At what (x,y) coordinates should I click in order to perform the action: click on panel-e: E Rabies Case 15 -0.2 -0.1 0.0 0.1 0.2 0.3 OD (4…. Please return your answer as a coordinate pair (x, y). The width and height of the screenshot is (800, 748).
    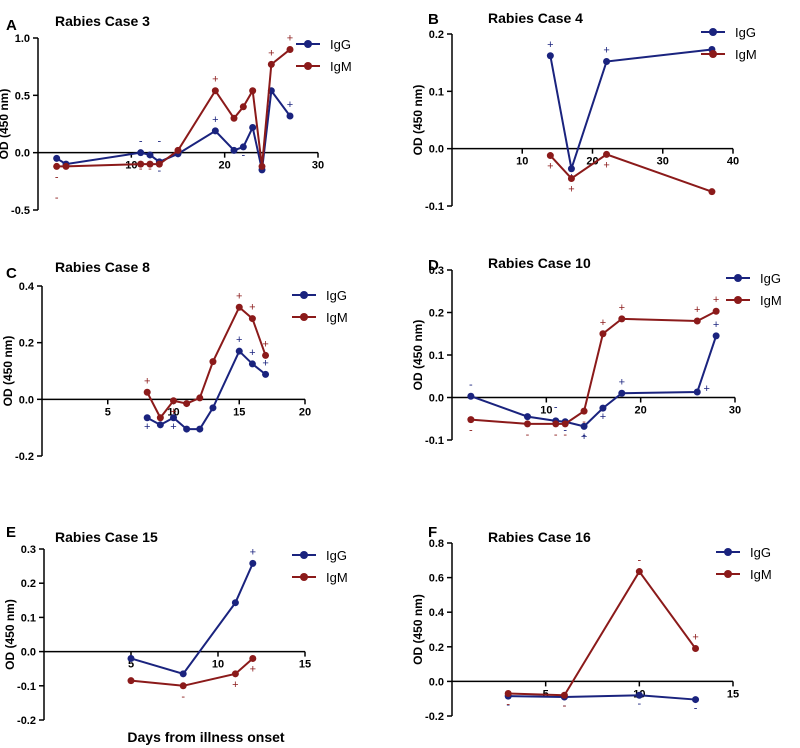
    Looking at the image, I should click on (175, 625).